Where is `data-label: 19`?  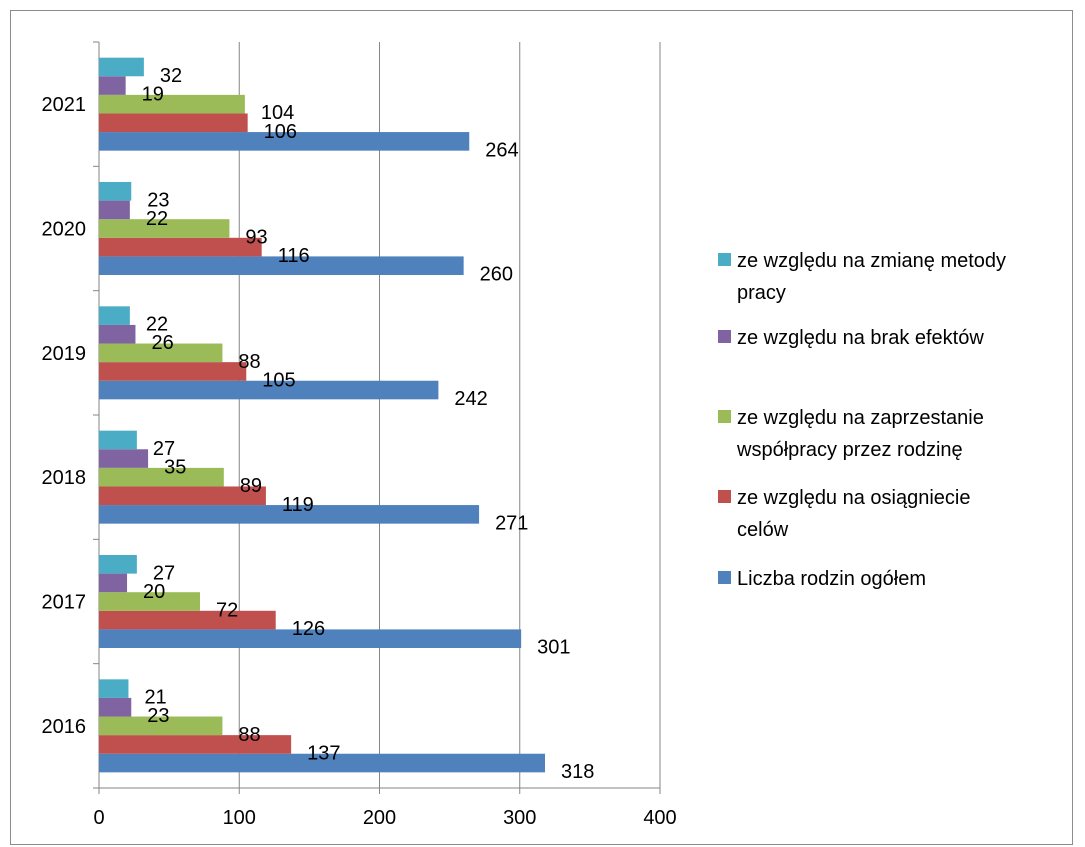
data-label: 19 is located at coordinates (153, 95).